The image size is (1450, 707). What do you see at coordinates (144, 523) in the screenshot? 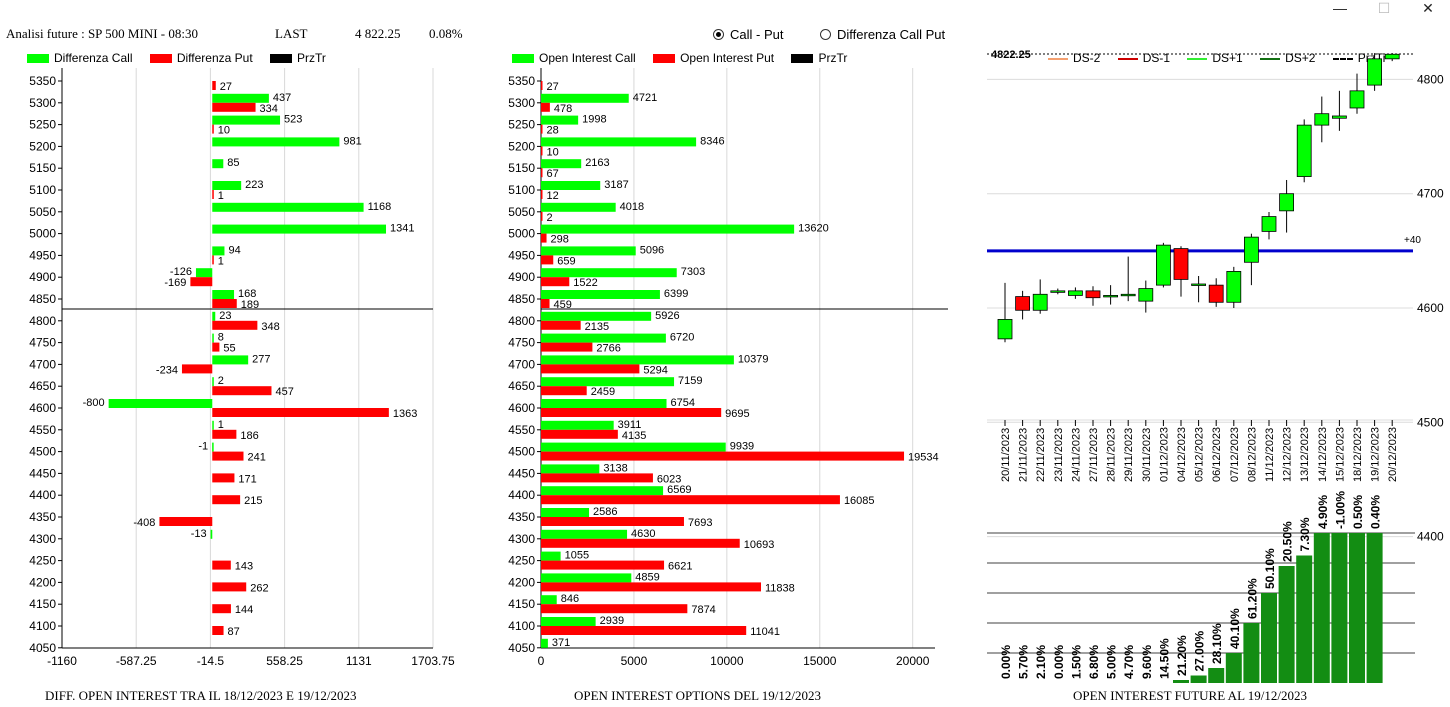
I see `put-diff-label: -408` at bounding box center [144, 523].